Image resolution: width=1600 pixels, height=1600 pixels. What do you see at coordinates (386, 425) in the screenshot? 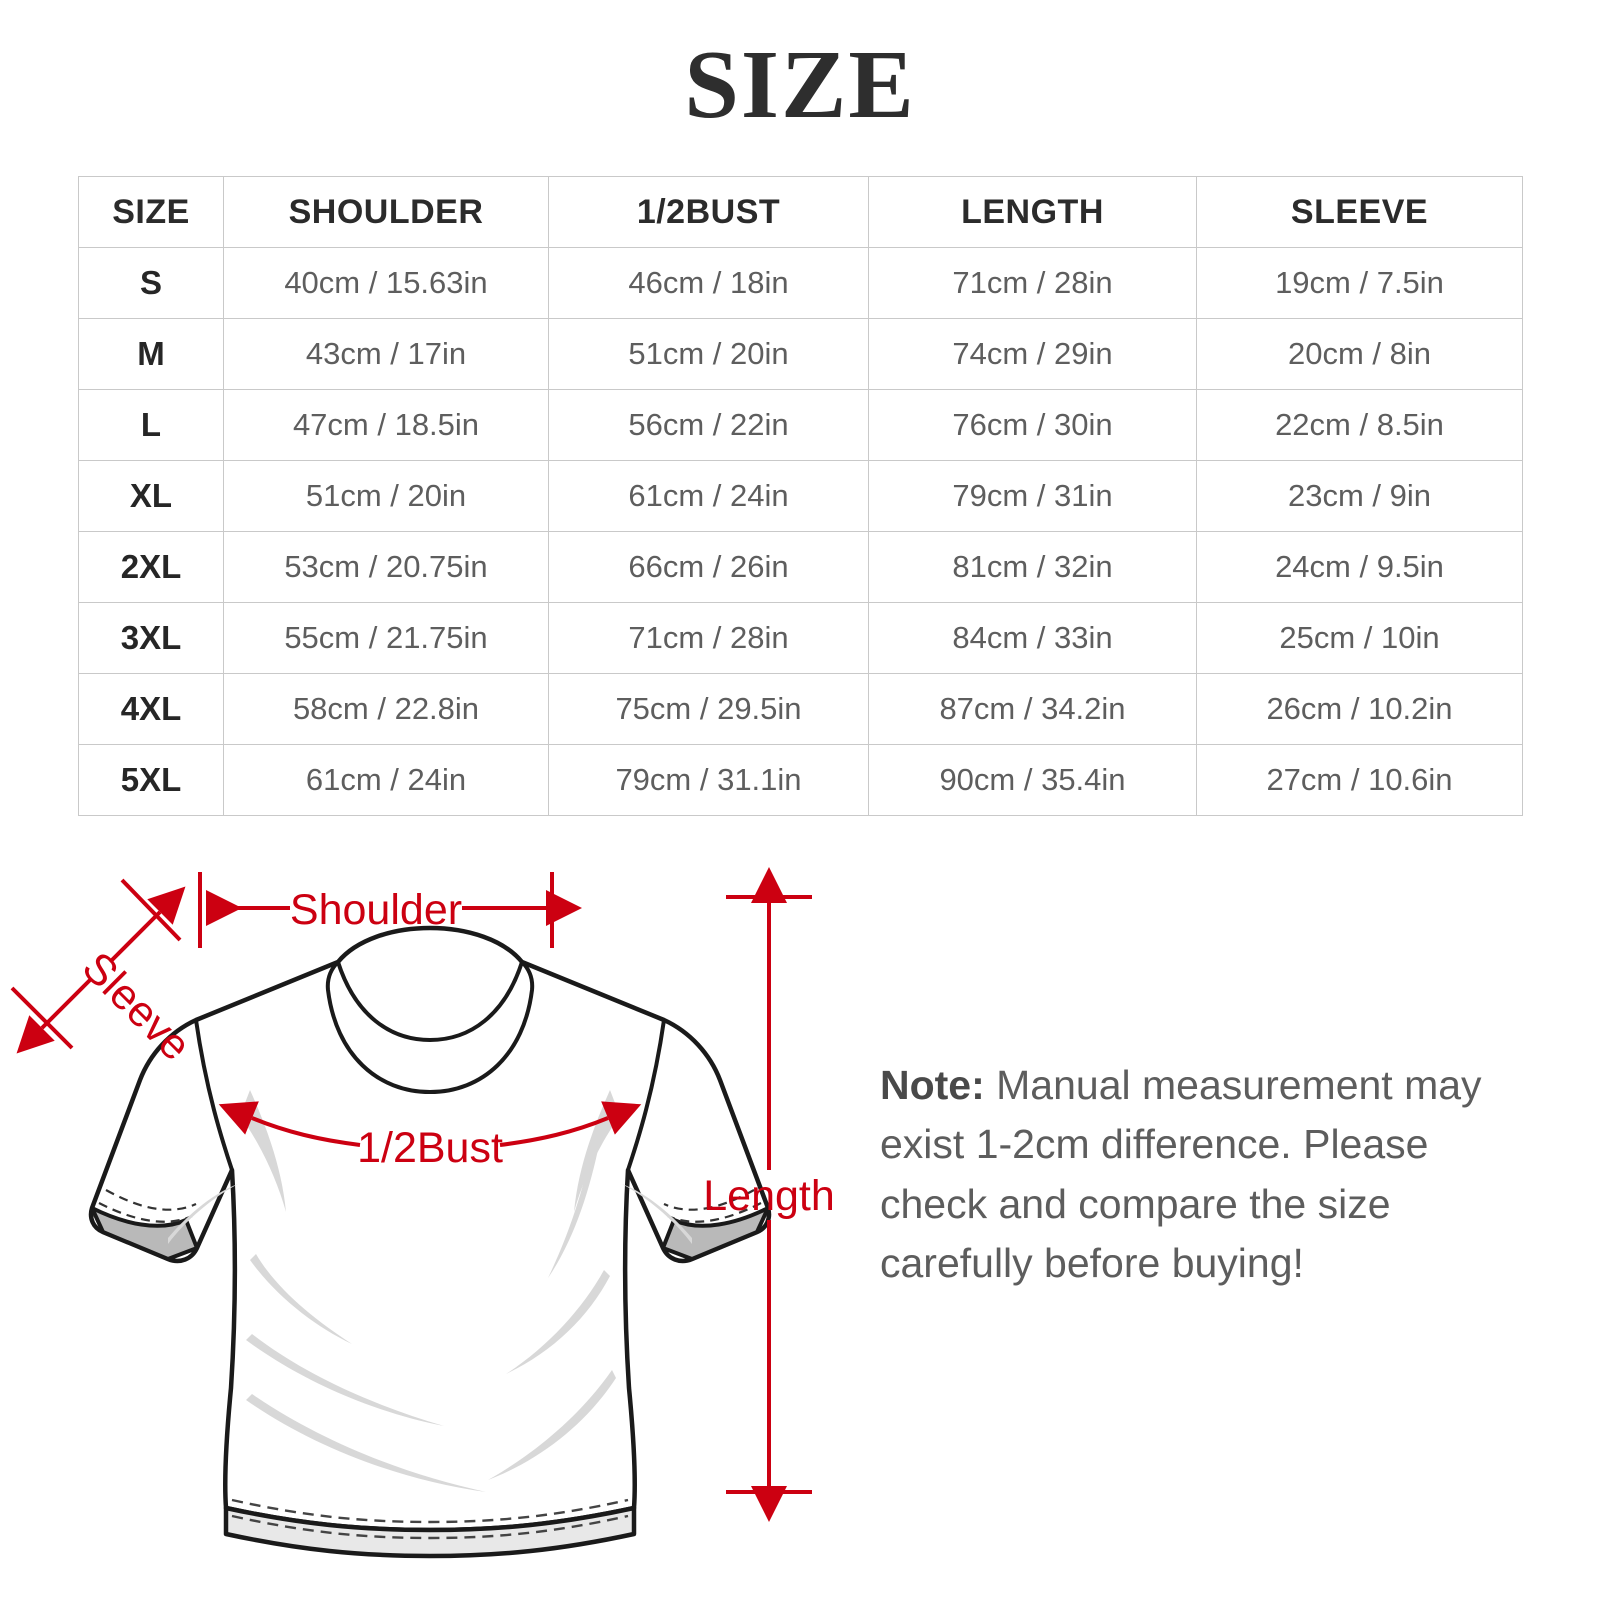
I see `cell-shoulder: 47cm / 18.5in` at bounding box center [386, 425].